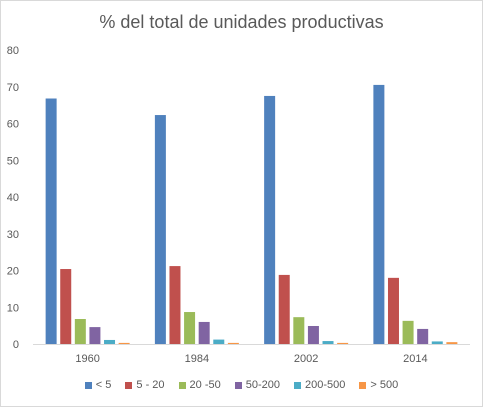 The width and height of the screenshot is (483, 407). What do you see at coordinates (13, 88) in the screenshot?
I see `y-tick-label: 70` at bounding box center [13, 88].